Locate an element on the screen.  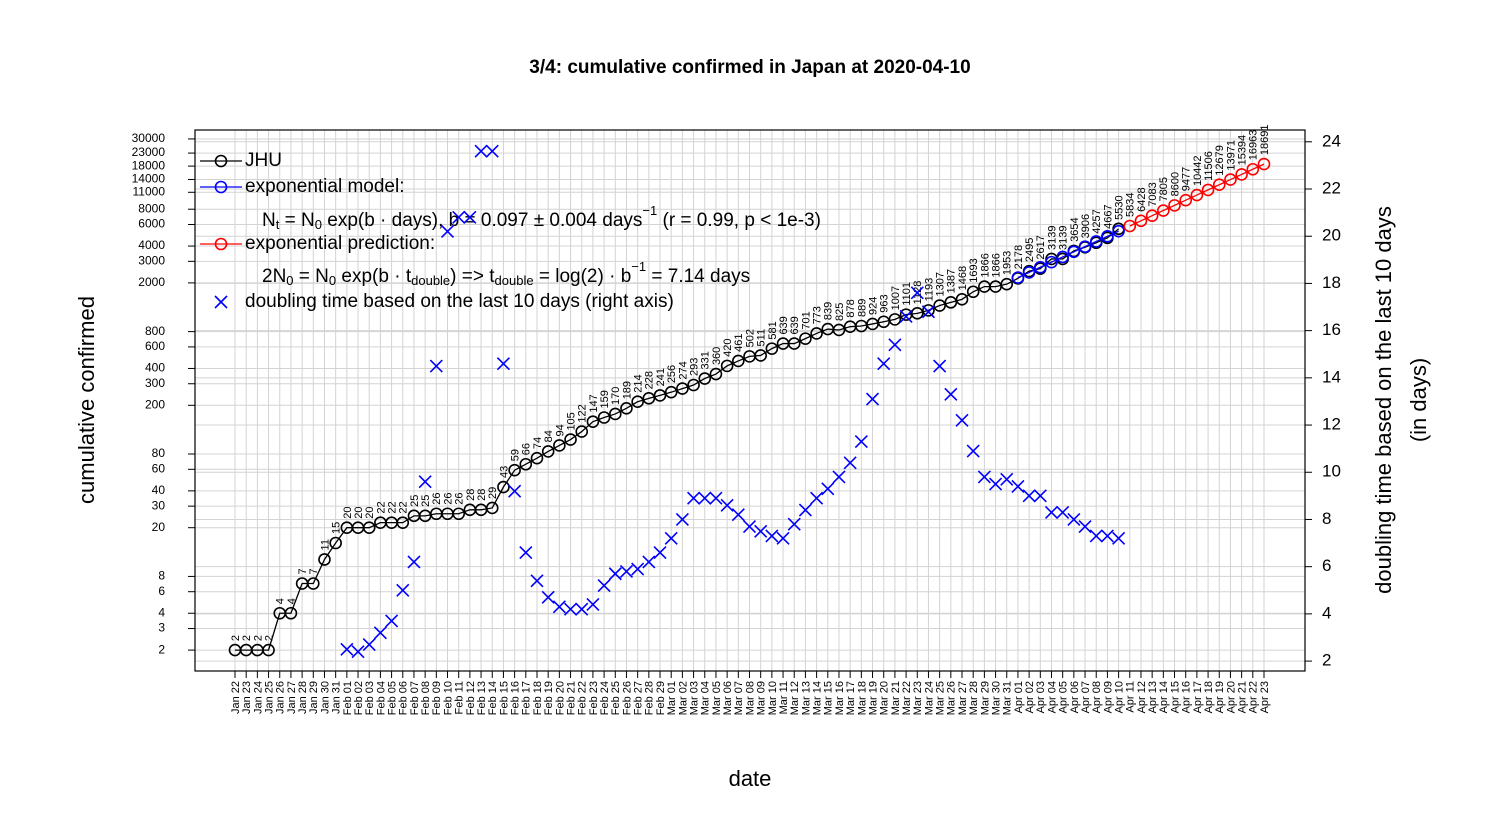
data-label: 1387 is located at coordinates (952, 281).